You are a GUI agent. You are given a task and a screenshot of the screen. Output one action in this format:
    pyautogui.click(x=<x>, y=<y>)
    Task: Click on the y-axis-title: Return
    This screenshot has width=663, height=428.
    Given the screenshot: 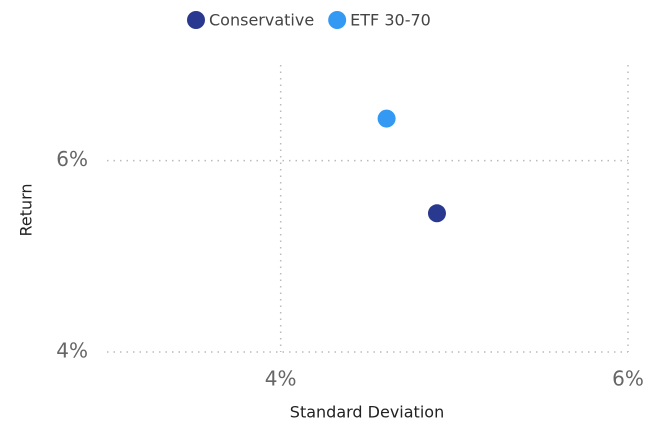 What is the action you would take?
    pyautogui.click(x=26, y=209)
    